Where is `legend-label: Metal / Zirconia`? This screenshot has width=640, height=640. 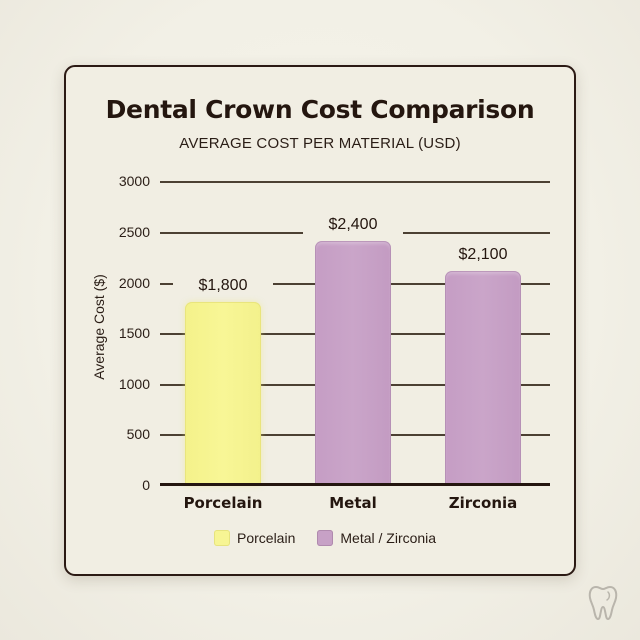
legend-label: Metal / Zirconia is located at coordinates (388, 538).